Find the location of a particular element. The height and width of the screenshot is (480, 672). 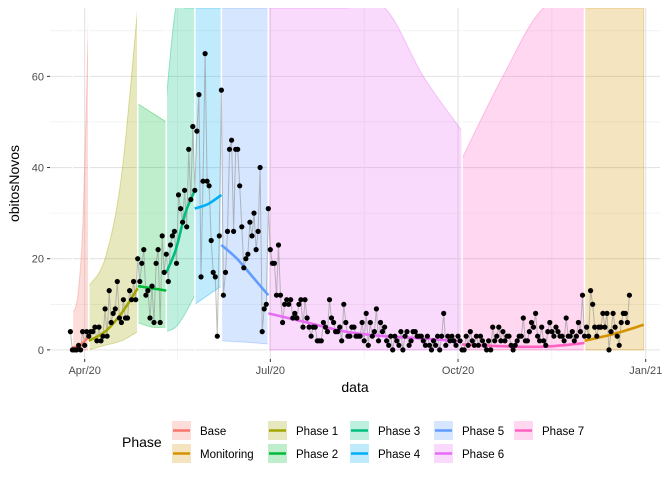

legend-item-phase-3: Phase 3 is located at coordinates (385, 430).